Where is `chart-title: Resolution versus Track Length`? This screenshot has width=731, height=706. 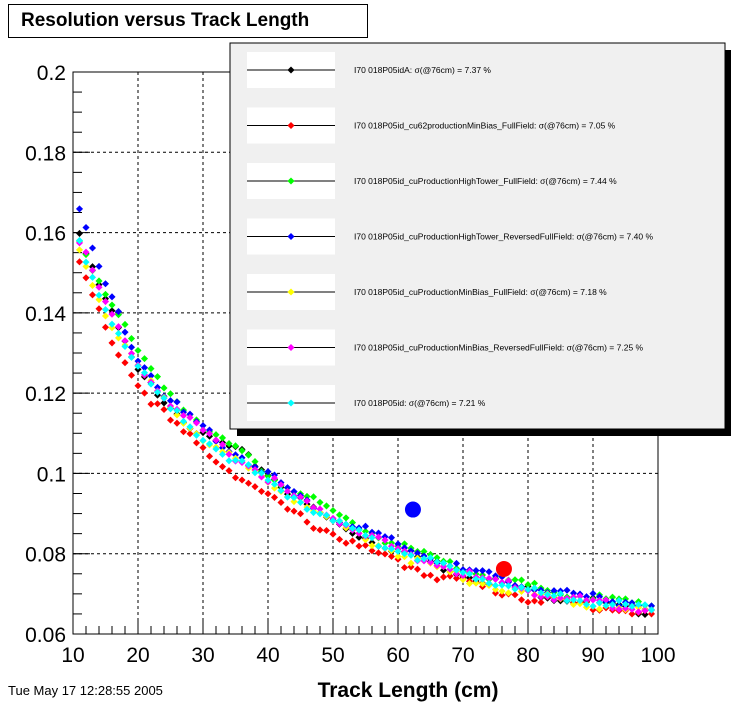
chart-title: Resolution versus Track Length is located at coordinates (188, 21).